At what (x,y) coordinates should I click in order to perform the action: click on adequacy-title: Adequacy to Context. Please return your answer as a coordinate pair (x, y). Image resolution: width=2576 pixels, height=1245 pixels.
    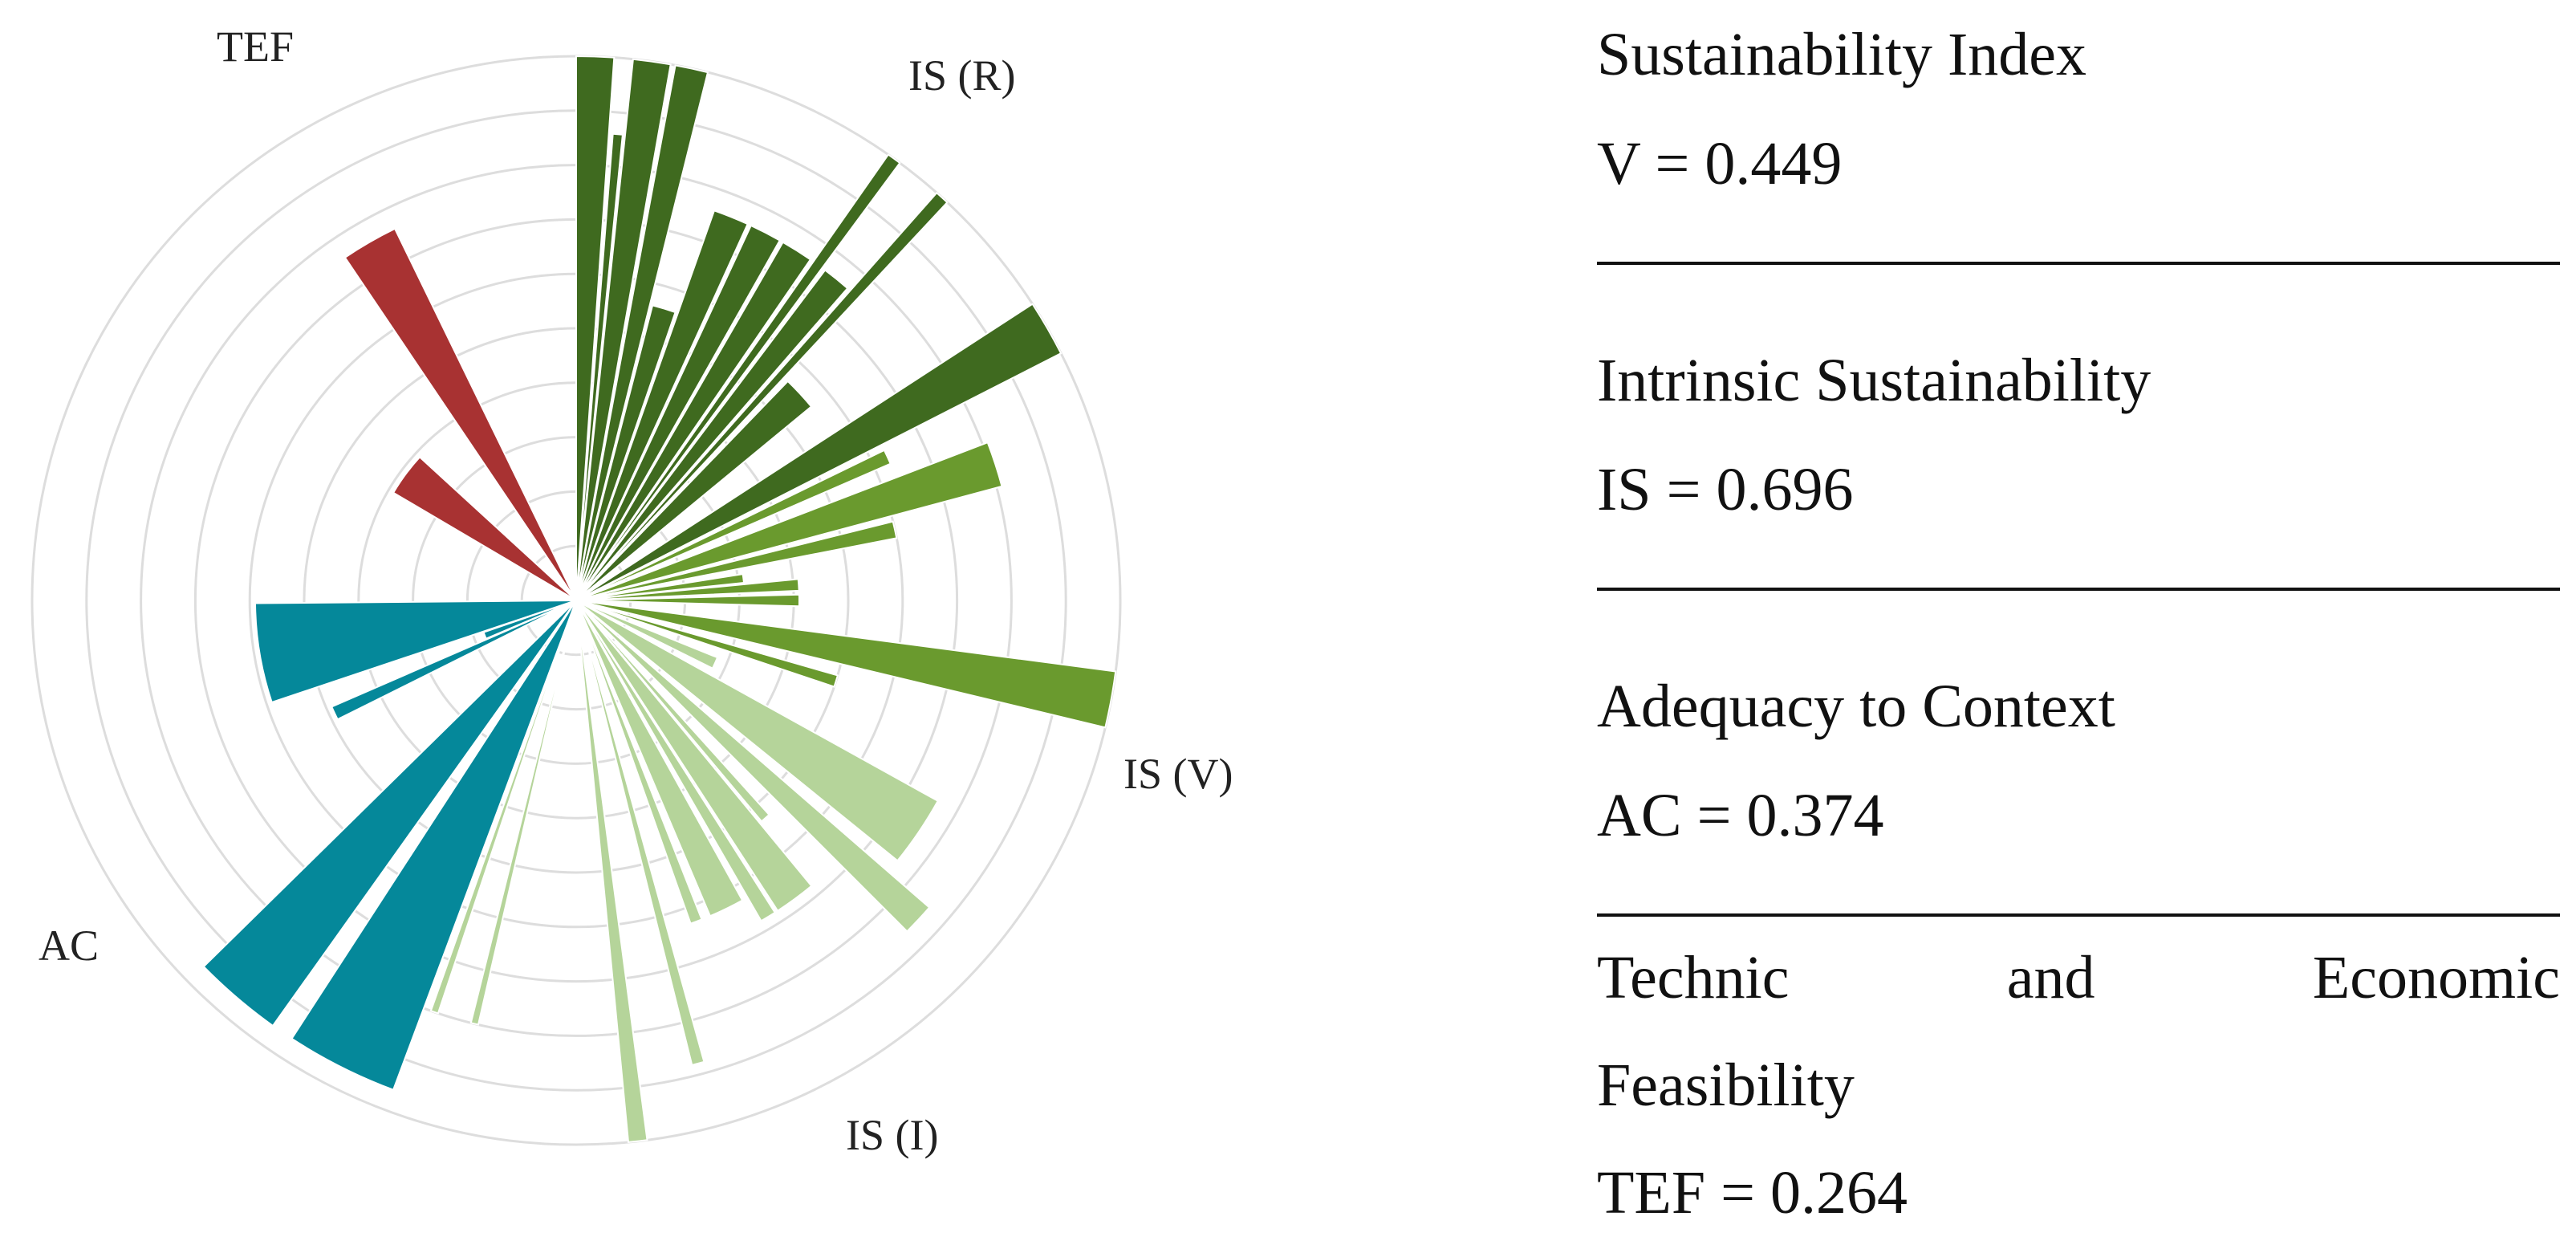
    Looking at the image, I should click on (1856, 706).